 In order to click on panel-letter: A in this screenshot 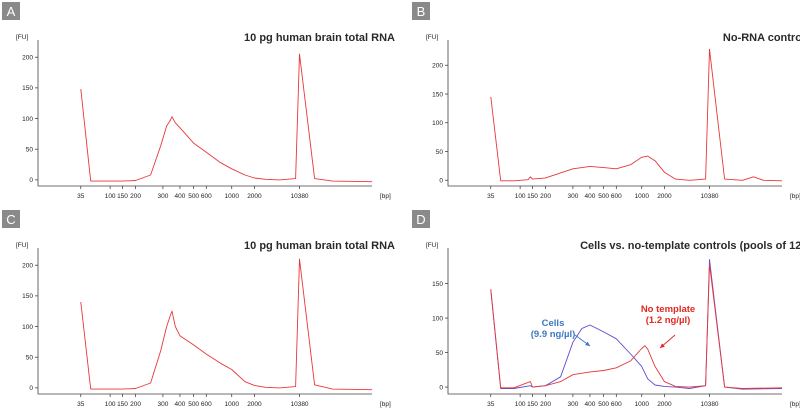, I will do `click(11, 11)`.